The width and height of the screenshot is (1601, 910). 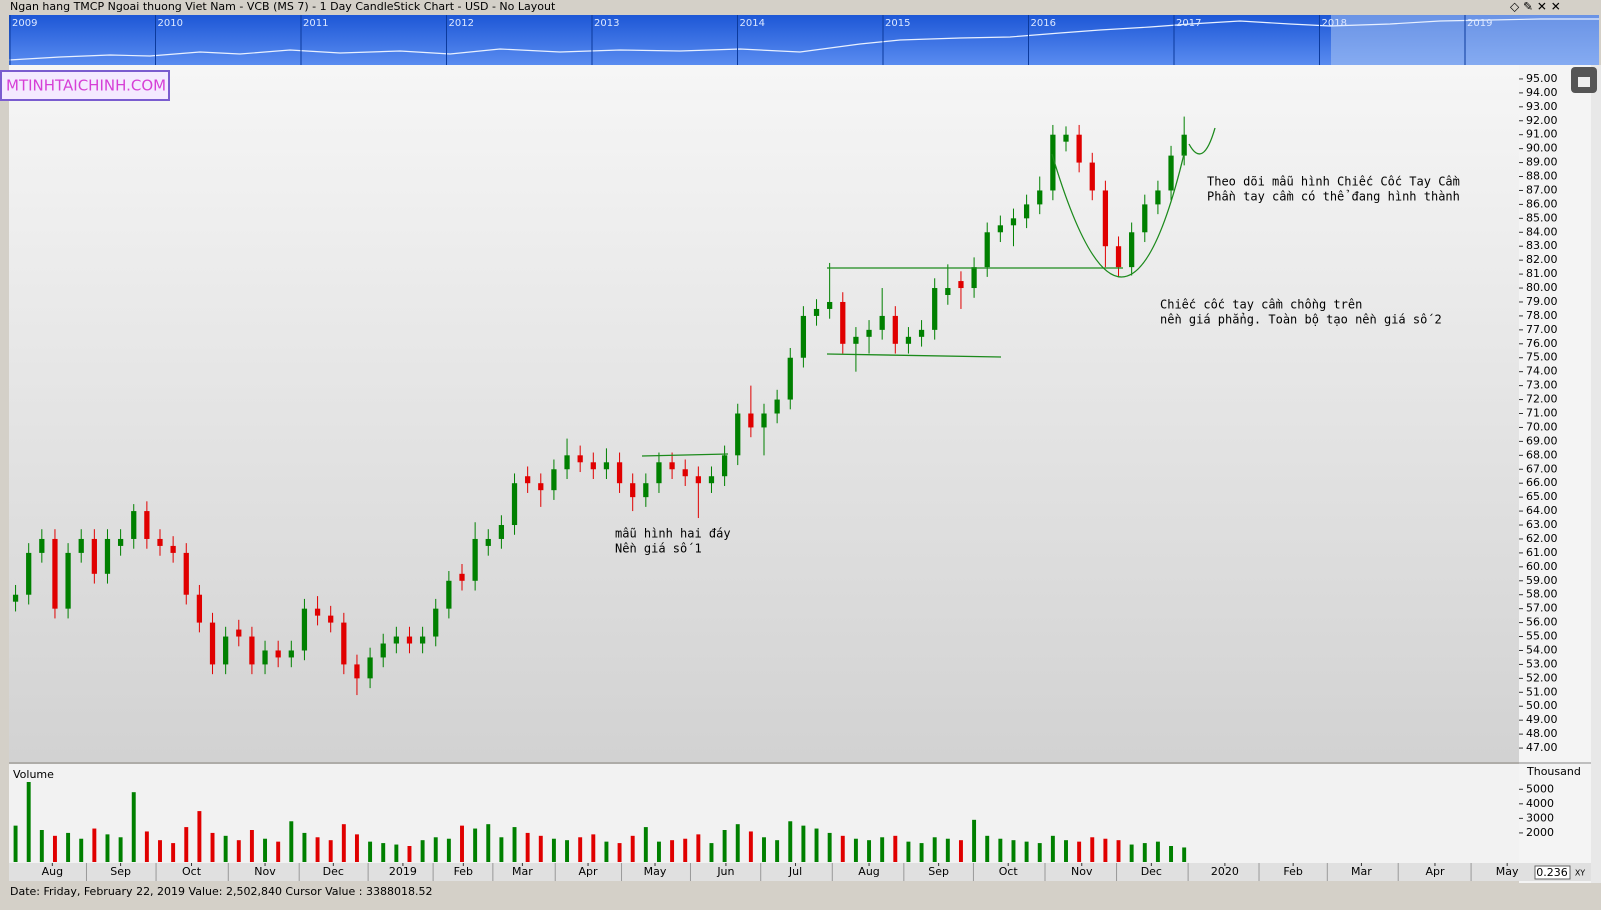 I want to click on y-tick-label: 61.00, so click(x=1542, y=552).